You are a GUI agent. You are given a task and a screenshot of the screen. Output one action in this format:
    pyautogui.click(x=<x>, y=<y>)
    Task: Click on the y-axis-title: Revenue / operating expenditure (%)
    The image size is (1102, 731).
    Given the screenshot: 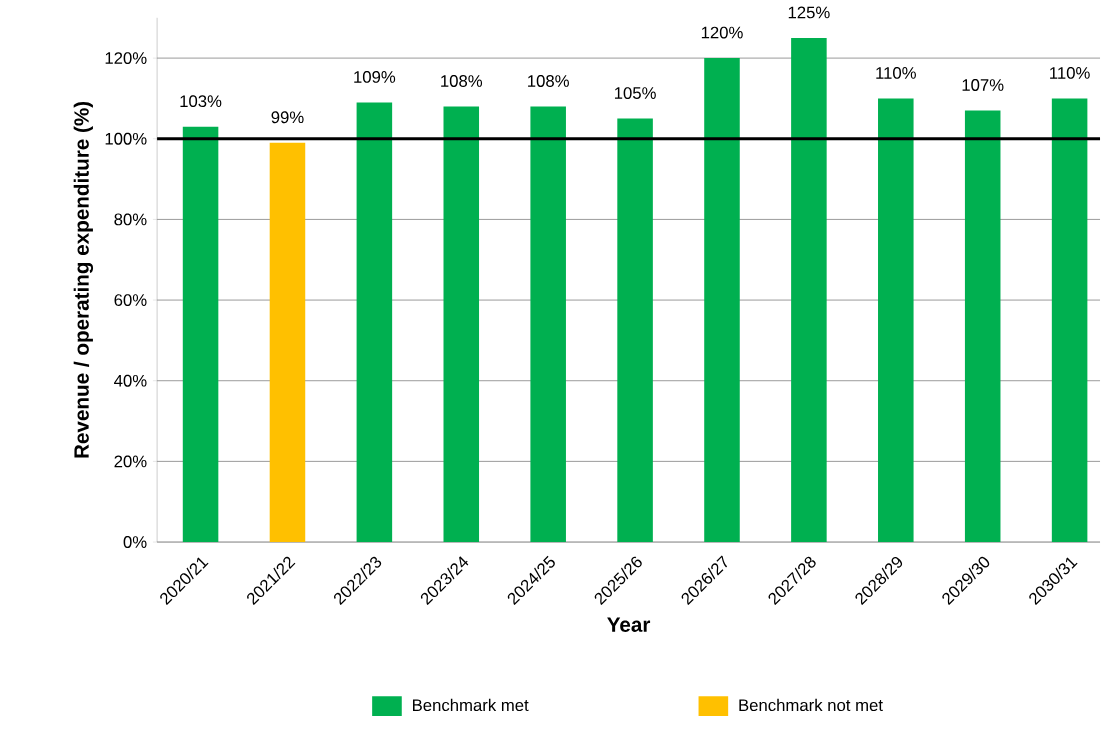 What is the action you would take?
    pyautogui.click(x=83, y=280)
    